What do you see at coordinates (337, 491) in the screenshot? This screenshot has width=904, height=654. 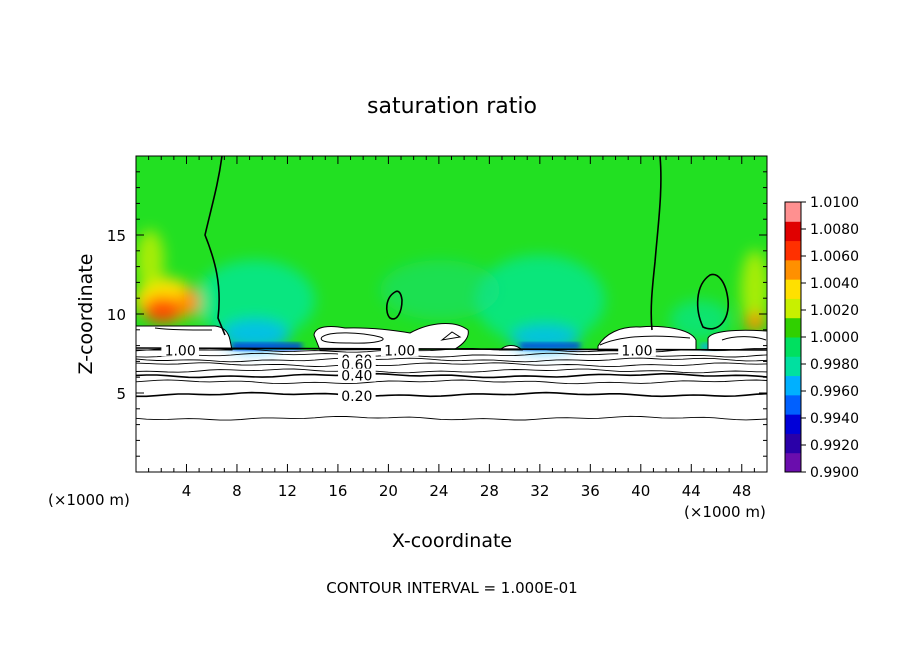 I see `x-tick-label: 16` at bounding box center [337, 491].